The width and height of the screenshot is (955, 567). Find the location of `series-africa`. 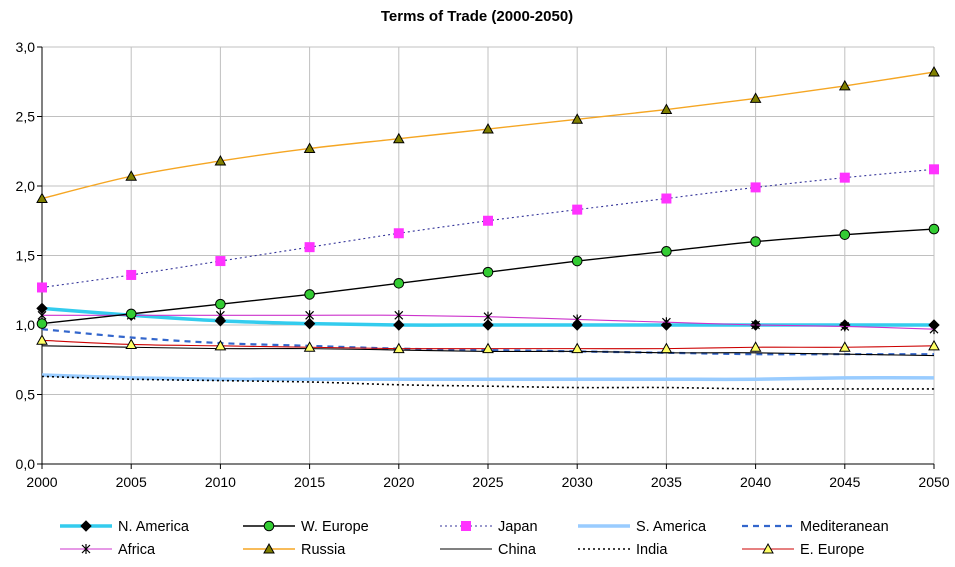

series-africa is located at coordinates (488, 322).